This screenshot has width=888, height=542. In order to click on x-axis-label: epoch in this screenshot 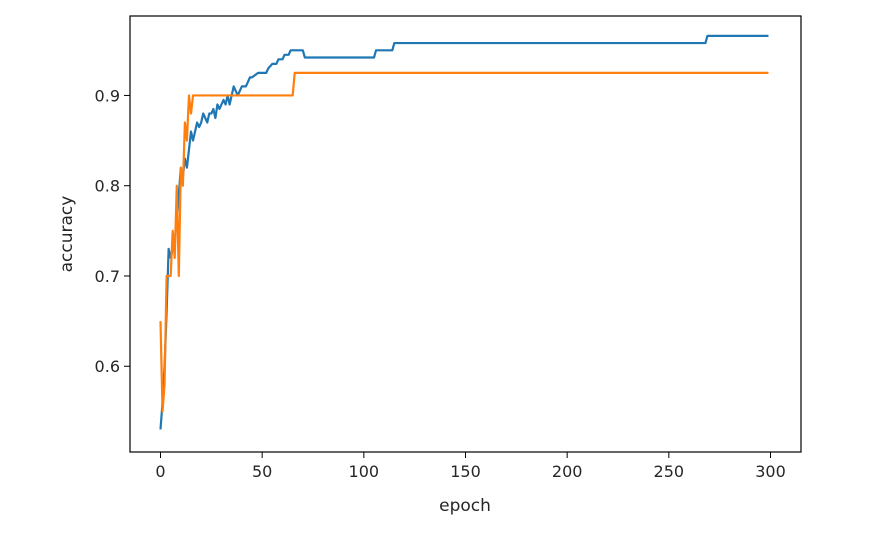, I will do `click(465, 506)`.